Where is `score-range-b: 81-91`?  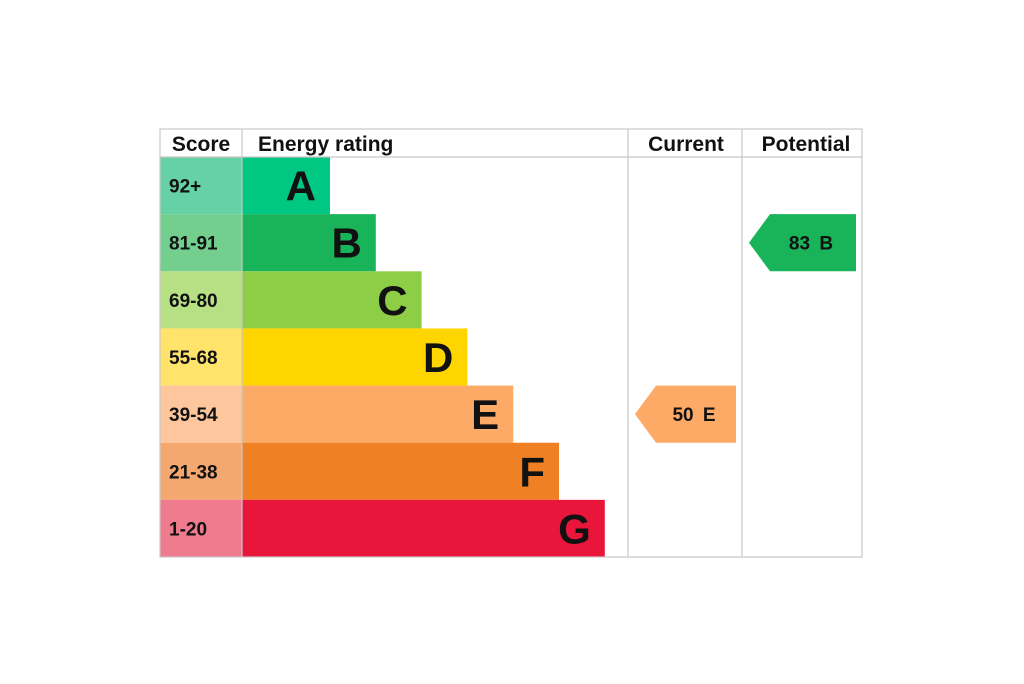 score-range-b: 81-91 is located at coordinates (193, 244).